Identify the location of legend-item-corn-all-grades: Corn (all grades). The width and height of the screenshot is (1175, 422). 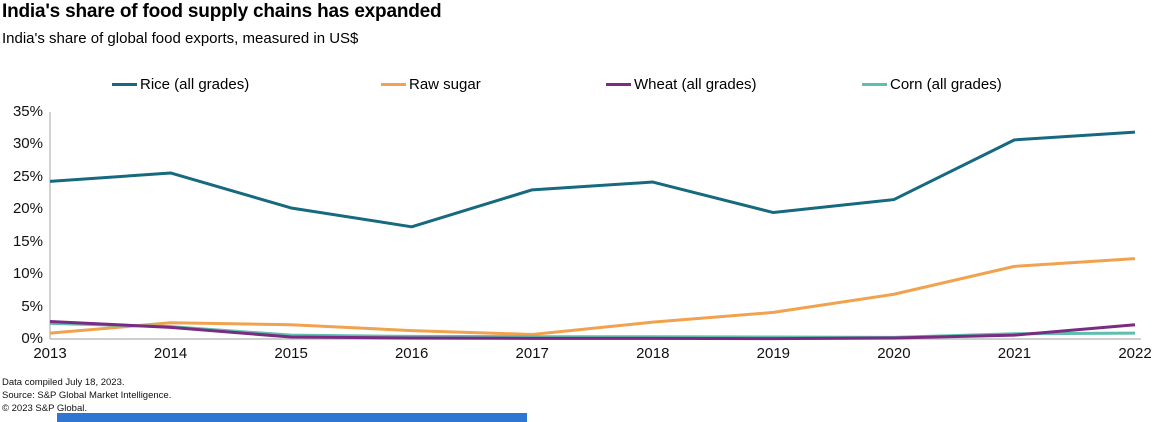
(932, 84).